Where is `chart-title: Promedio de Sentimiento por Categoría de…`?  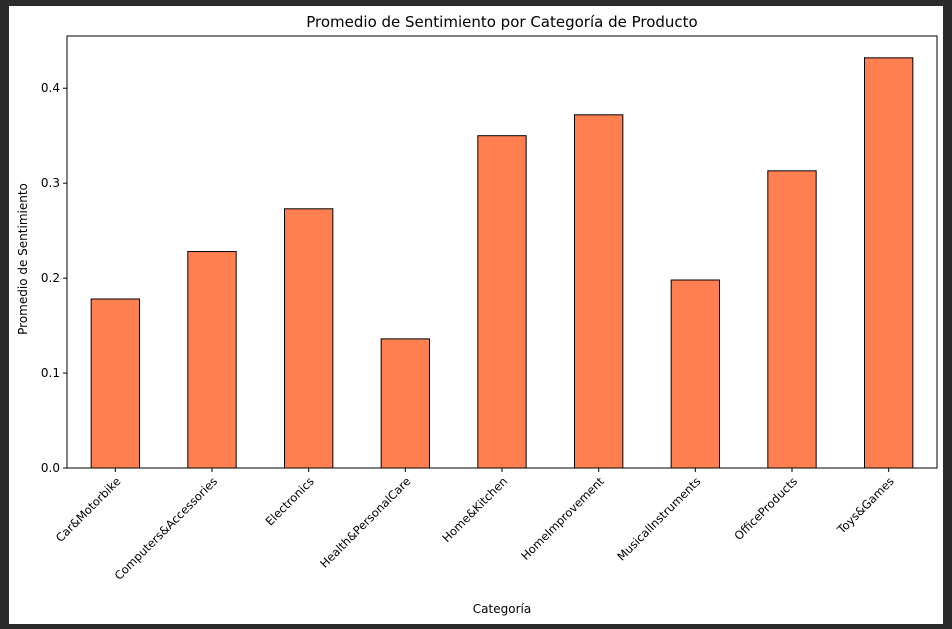 chart-title: Promedio de Sentimiento por Categoría de… is located at coordinates (502, 22).